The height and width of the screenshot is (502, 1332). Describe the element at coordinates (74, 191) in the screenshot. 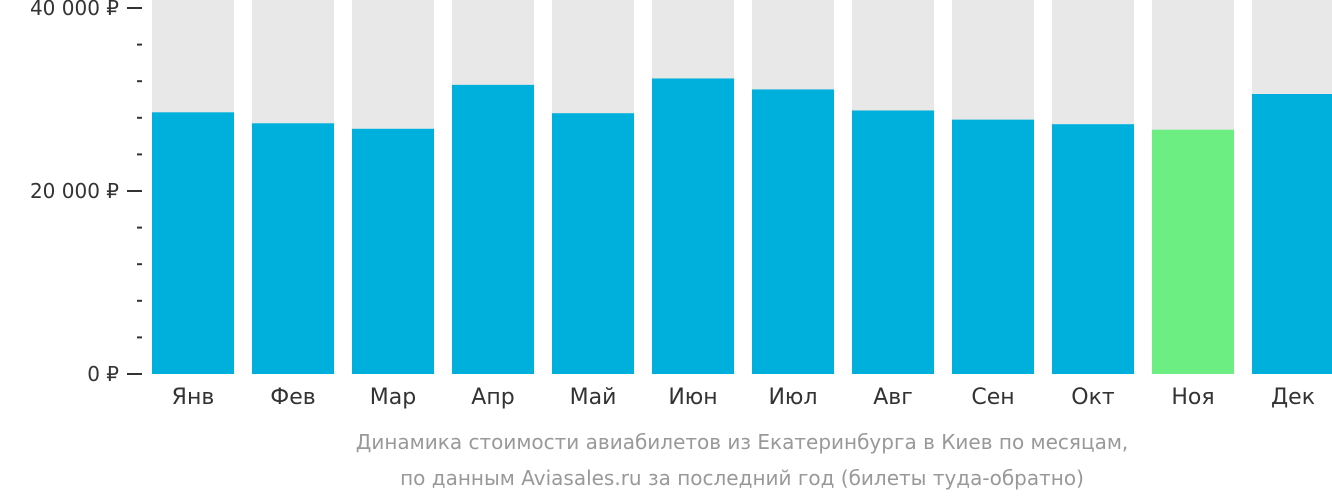

I see `y-tick-label: 20 000 ₽` at that location.